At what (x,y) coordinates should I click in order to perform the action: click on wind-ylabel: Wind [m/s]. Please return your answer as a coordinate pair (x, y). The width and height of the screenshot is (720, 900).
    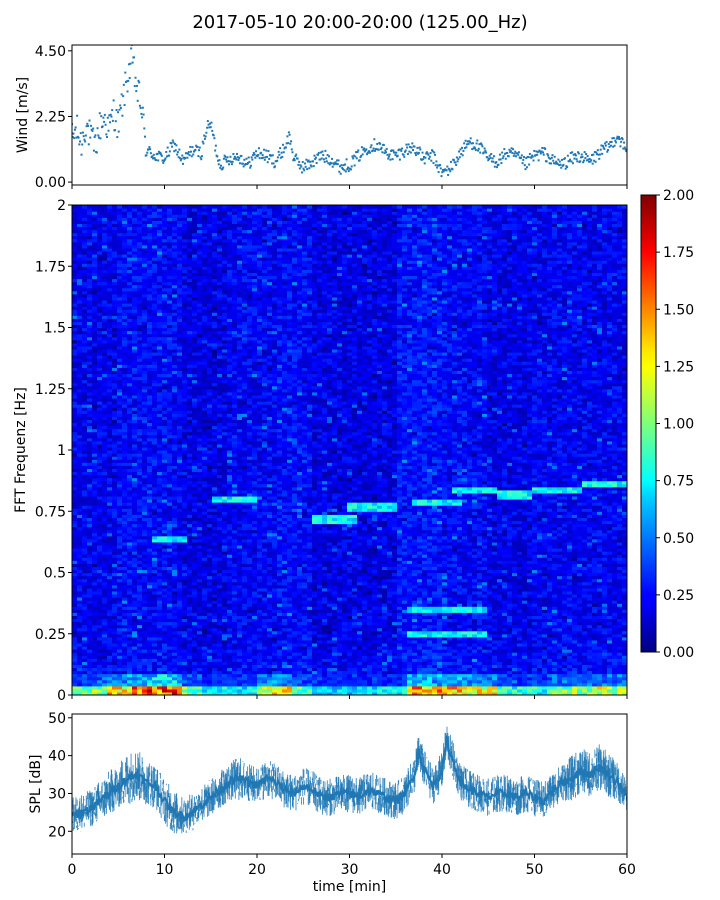
    Looking at the image, I should click on (23, 115).